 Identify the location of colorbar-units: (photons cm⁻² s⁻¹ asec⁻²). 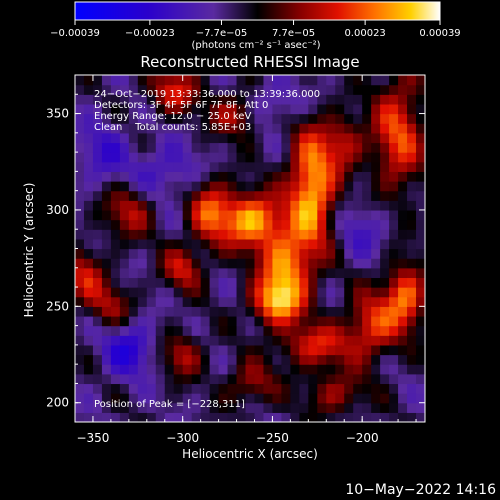
(255, 45).